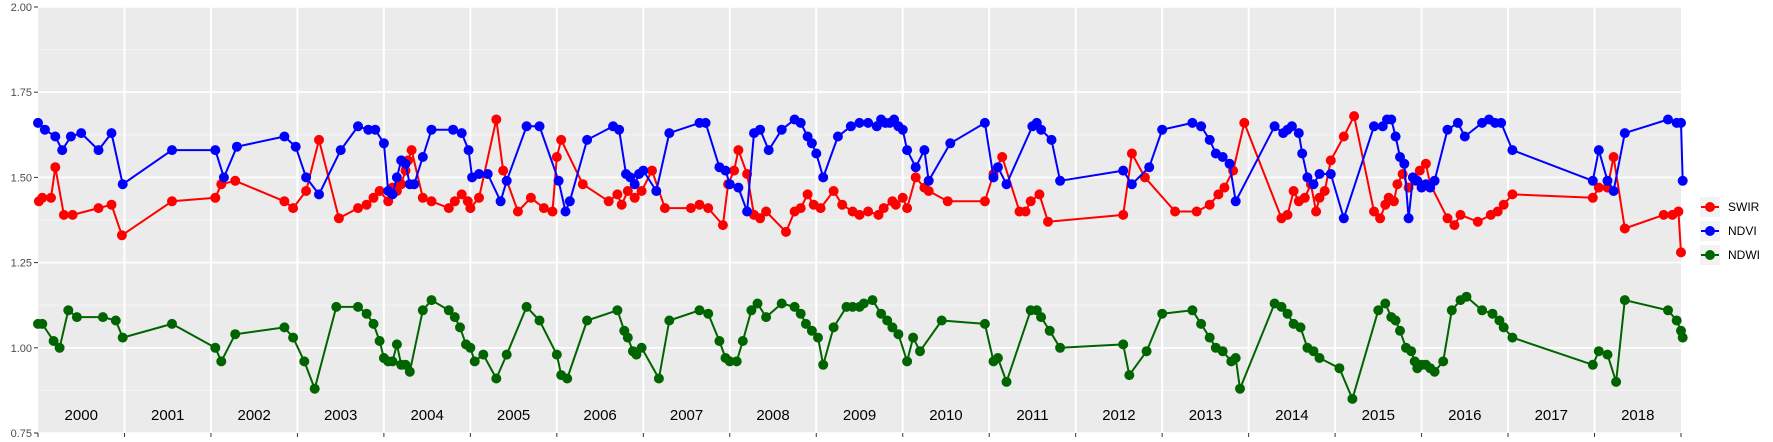  What do you see at coordinates (1637, 415) in the screenshot?
I see `year-label: 2018` at bounding box center [1637, 415].